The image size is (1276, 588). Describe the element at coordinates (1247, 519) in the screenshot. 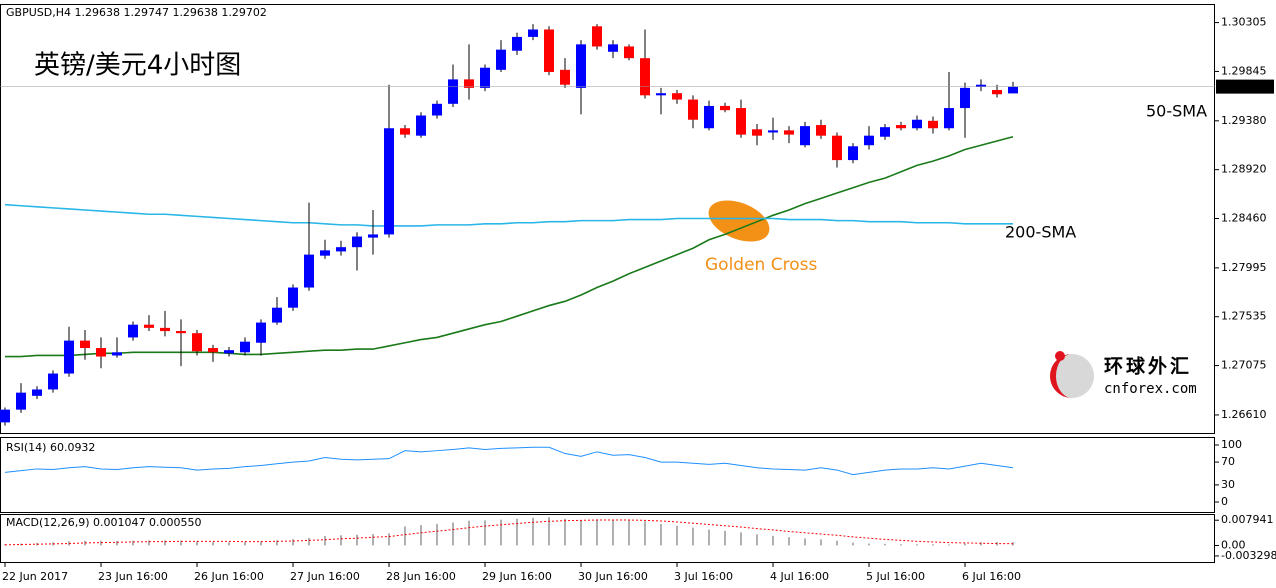

I see `y-tick-label: 0.007941` at that location.